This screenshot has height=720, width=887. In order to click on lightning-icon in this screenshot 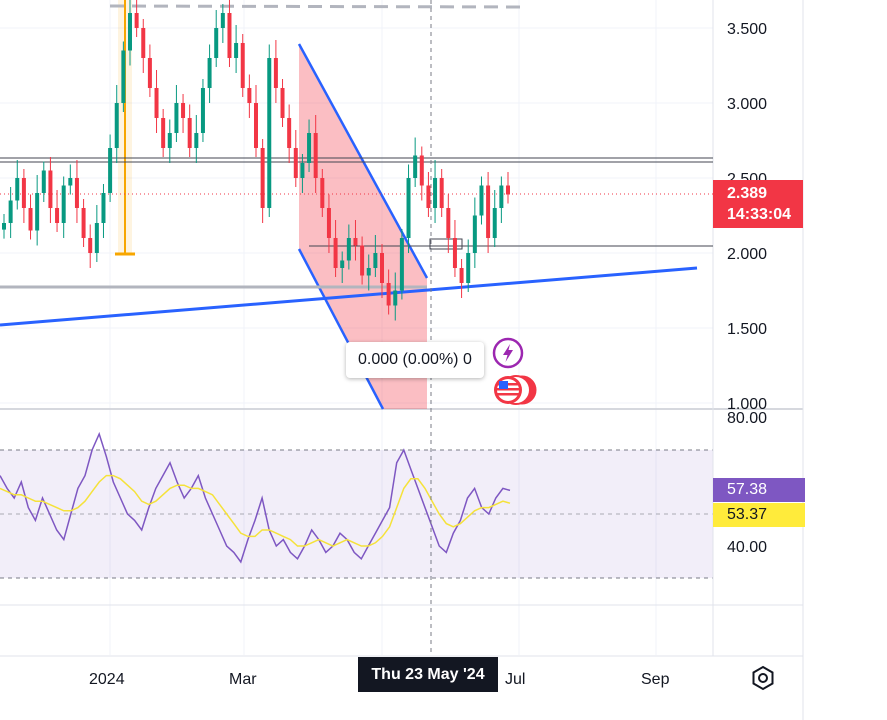, I will do `click(508, 353)`.